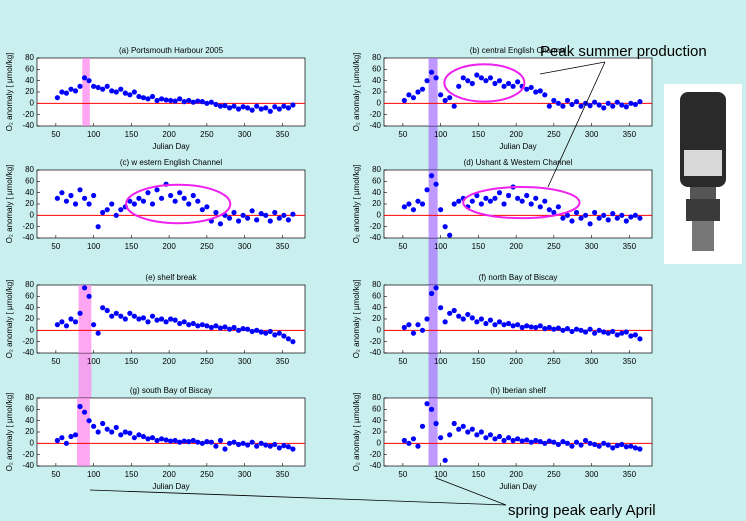 This screenshot has width=746, height=521. I want to click on y-tick-label: 80, so click(29, 169).